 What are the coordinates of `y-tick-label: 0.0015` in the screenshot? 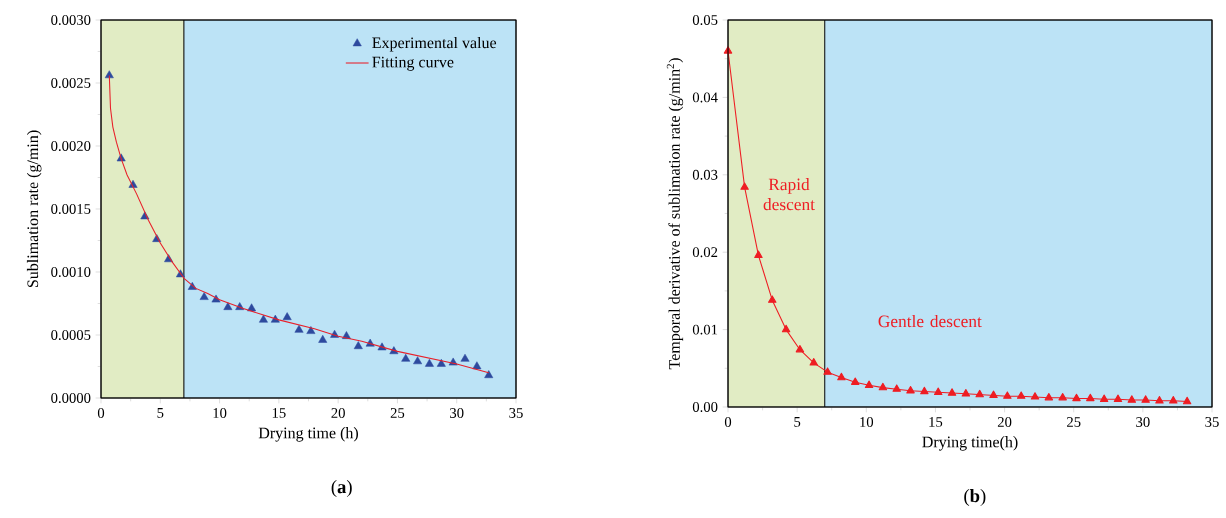 It's located at (71, 209).